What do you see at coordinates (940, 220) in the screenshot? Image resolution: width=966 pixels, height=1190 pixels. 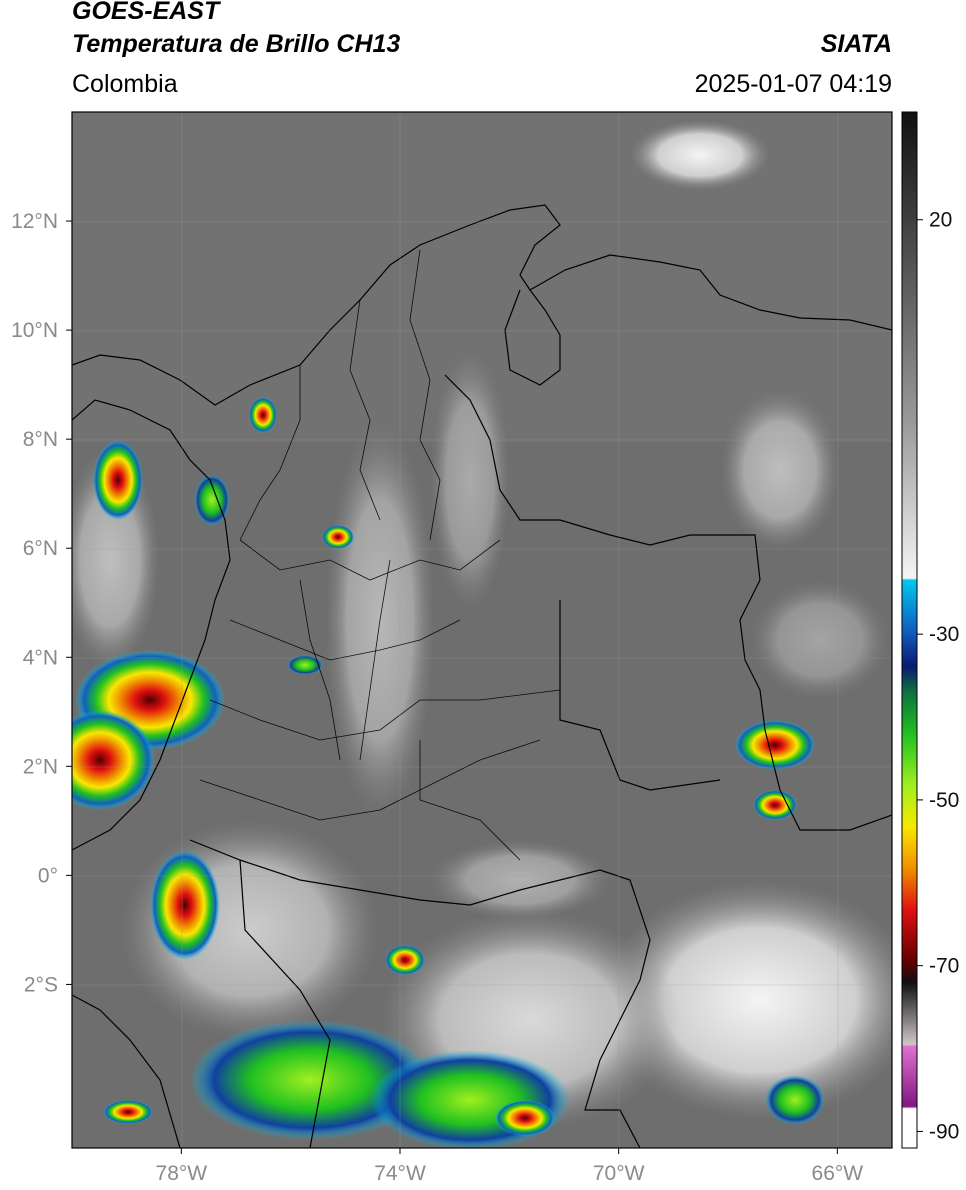 I see `colorbar-tick-label: 20` at bounding box center [940, 220].